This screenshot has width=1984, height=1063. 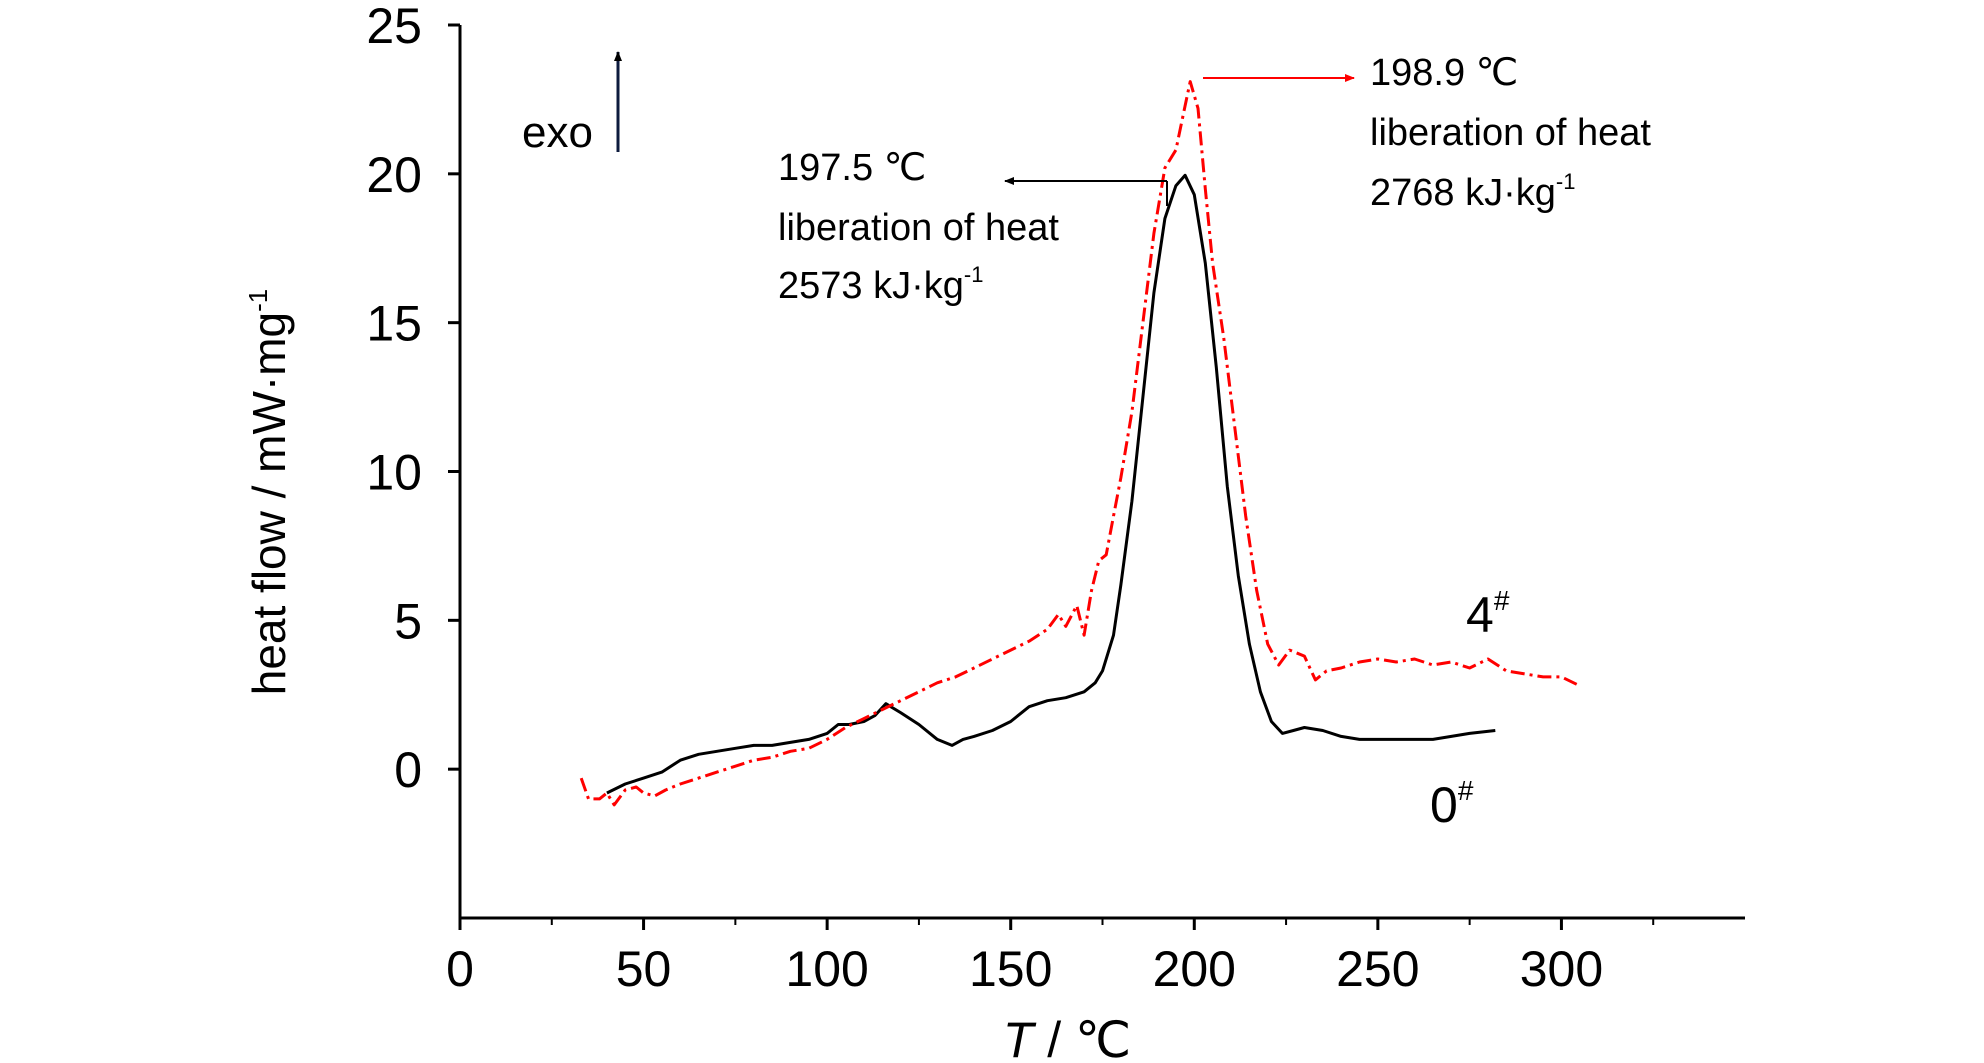 I want to click on x-ticks: 0 50 100 150 200 250 300, so click(x=1050, y=957).